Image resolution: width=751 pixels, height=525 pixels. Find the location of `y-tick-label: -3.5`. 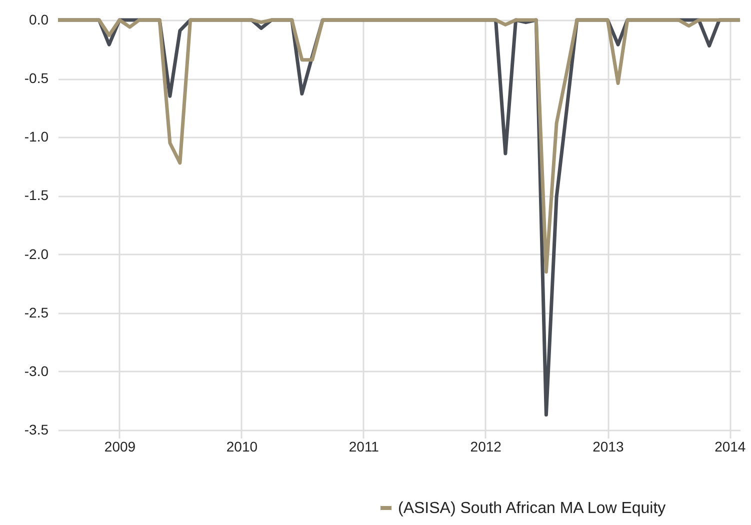

y-tick-label: -3.5 is located at coordinates (36, 430).